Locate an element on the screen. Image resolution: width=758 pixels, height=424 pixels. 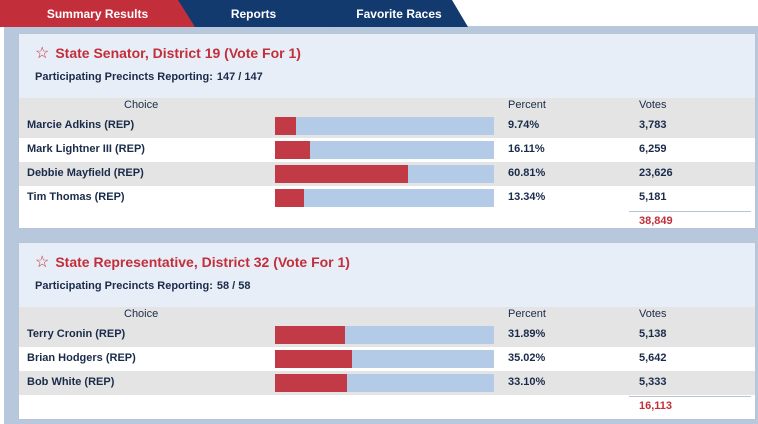
candidate-votes: 5,642 is located at coordinates (653, 358).